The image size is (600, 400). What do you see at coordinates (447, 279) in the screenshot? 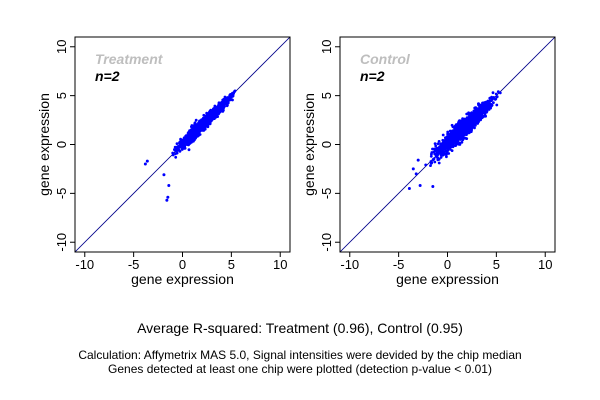
I see `x-axis-label: gene expression` at bounding box center [447, 279].